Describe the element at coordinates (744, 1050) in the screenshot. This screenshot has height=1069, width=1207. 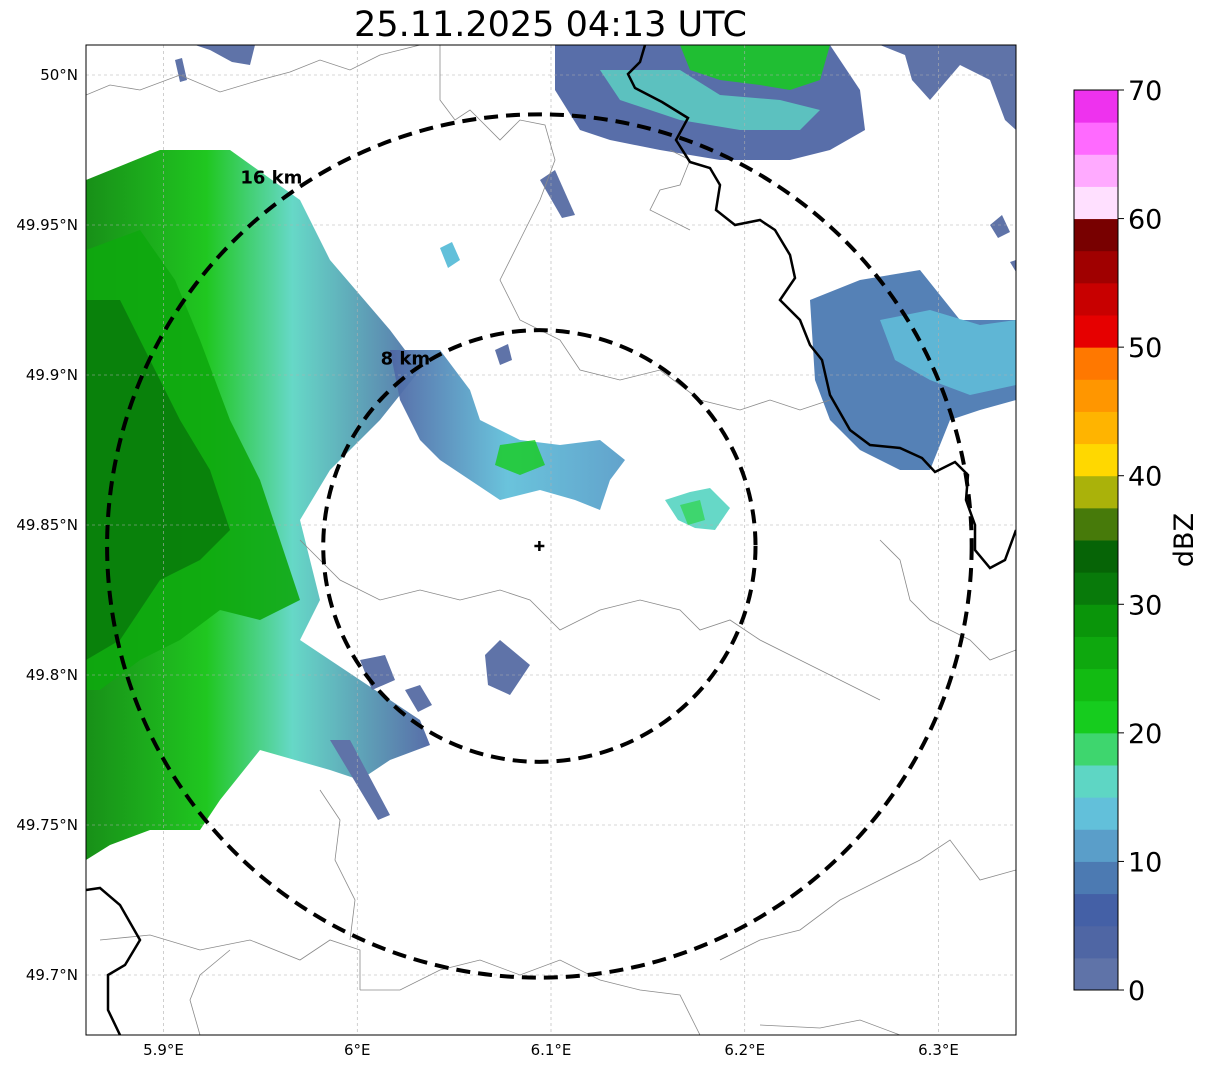
I see `lon-tick-label: 6.2°E` at that location.